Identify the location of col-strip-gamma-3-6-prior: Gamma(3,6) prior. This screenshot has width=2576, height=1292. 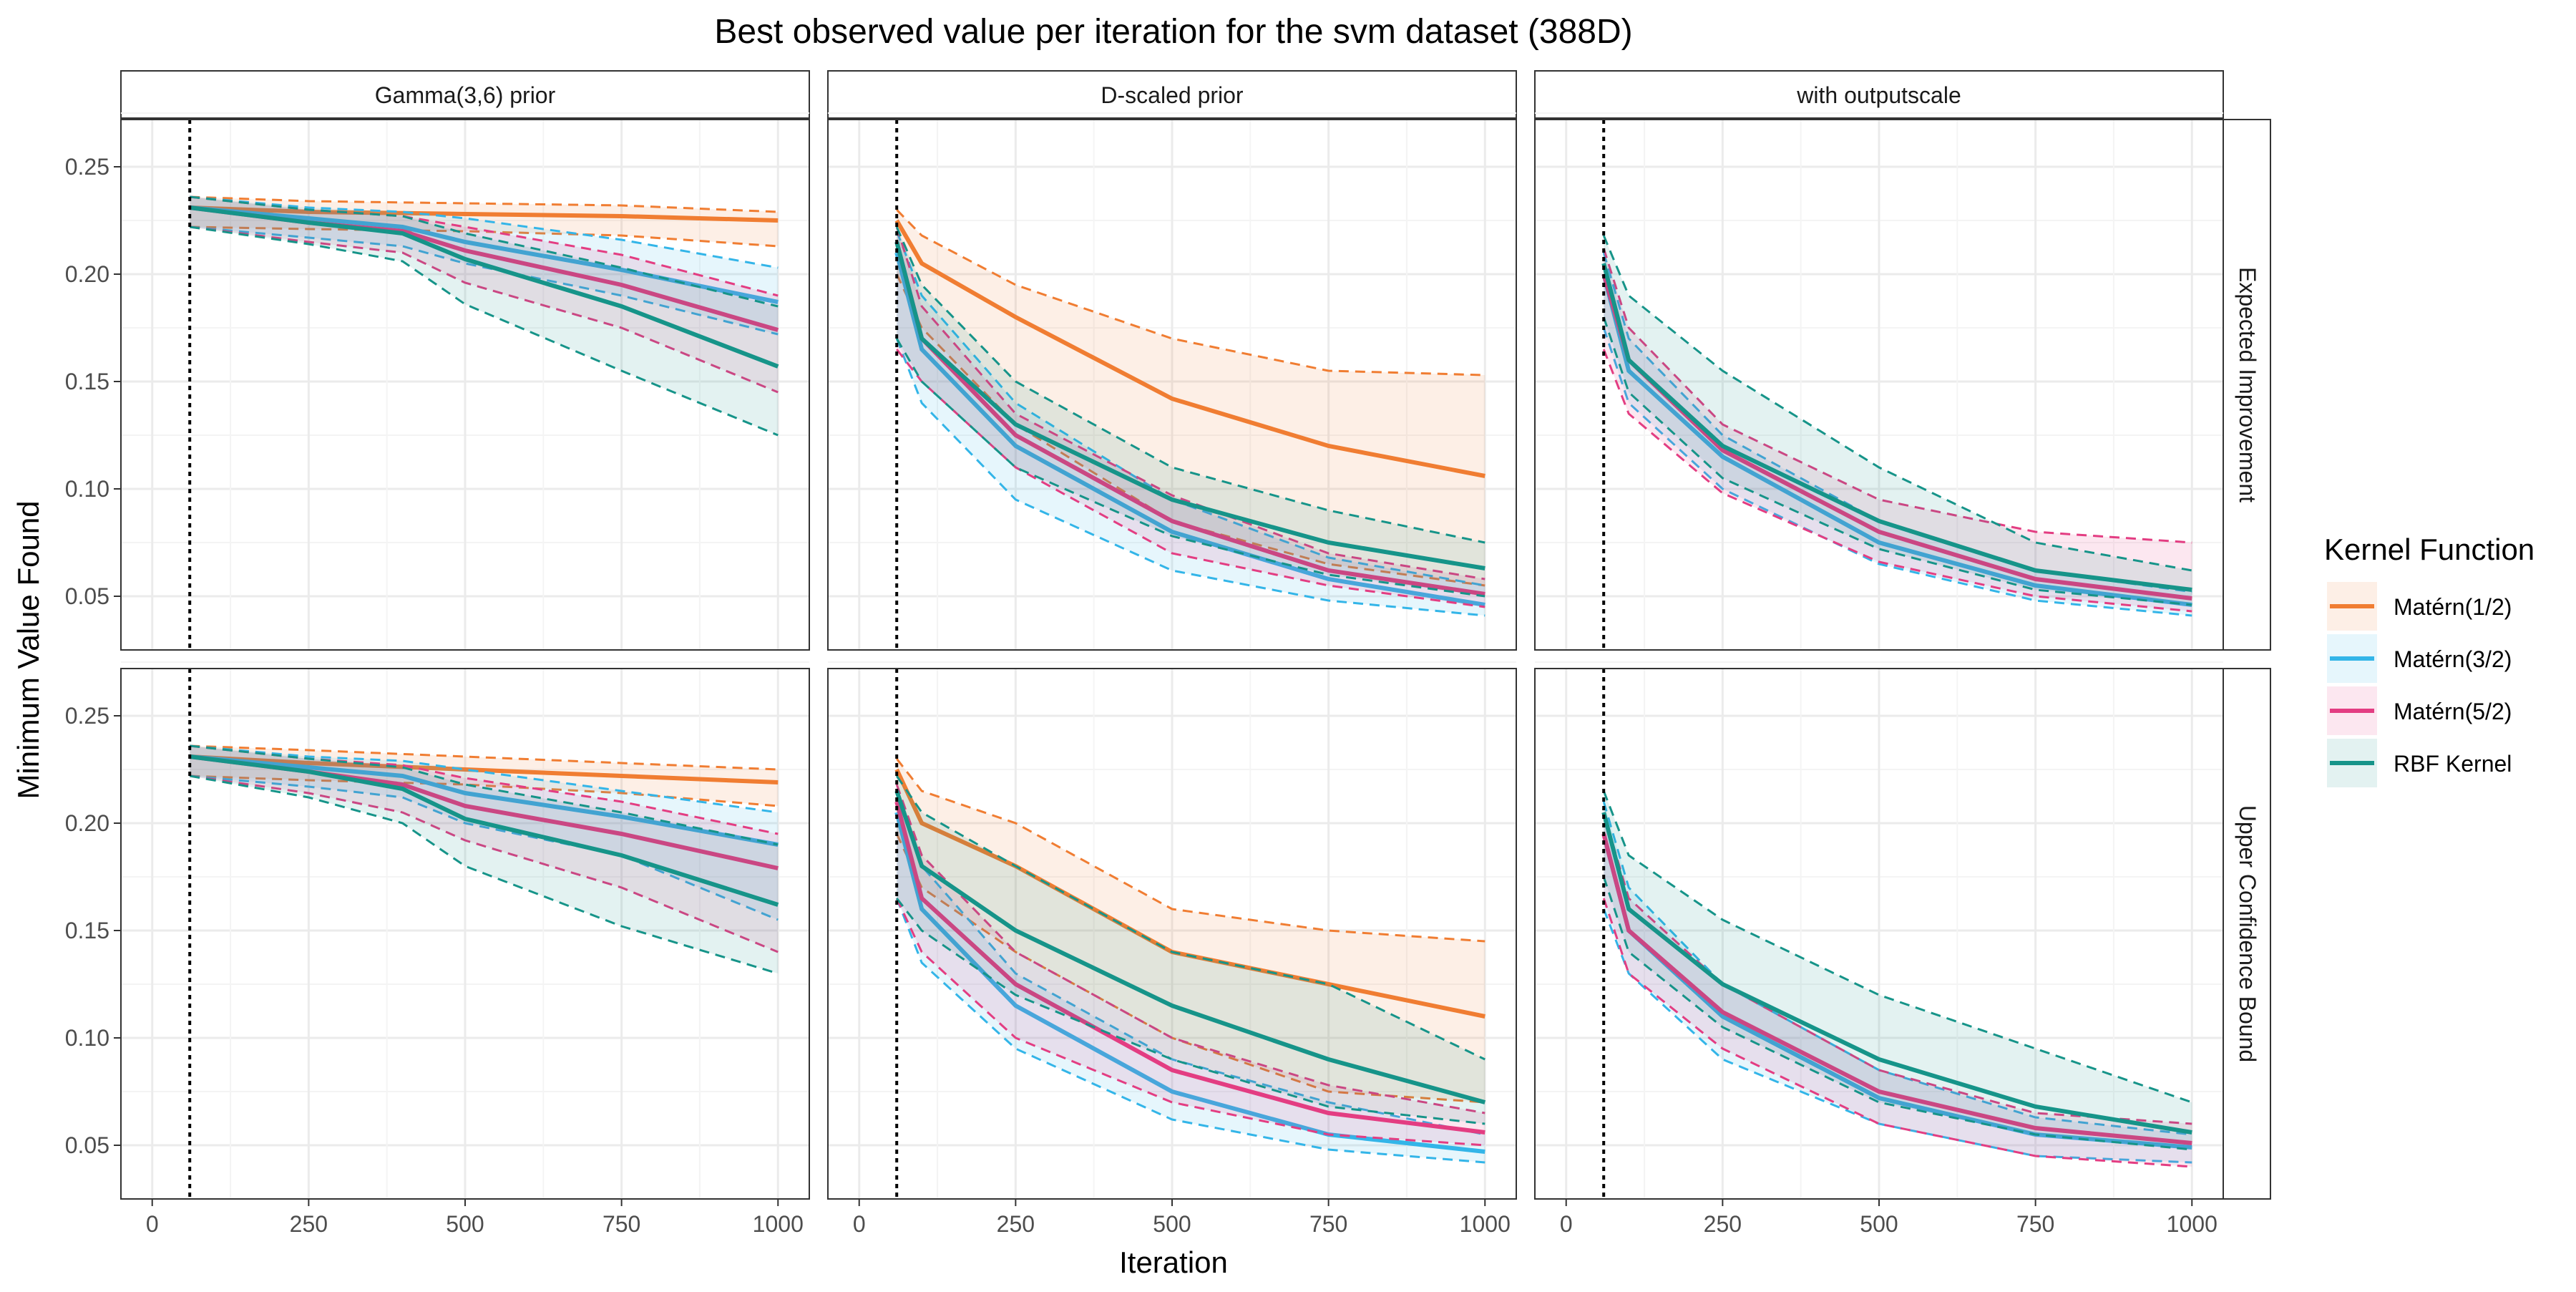
(465, 94).